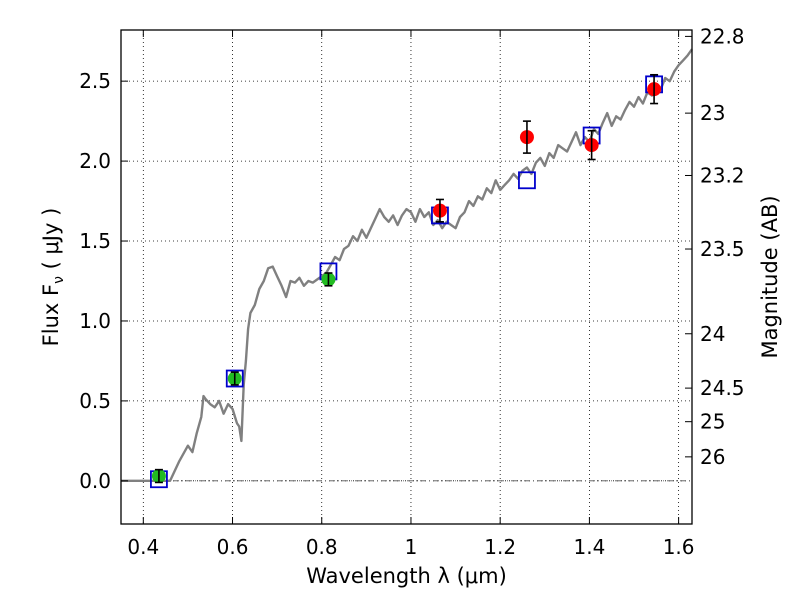 The image size is (800, 600). What do you see at coordinates (95, 81) in the screenshot?
I see `y-tick-label: 2.5` at bounding box center [95, 81].